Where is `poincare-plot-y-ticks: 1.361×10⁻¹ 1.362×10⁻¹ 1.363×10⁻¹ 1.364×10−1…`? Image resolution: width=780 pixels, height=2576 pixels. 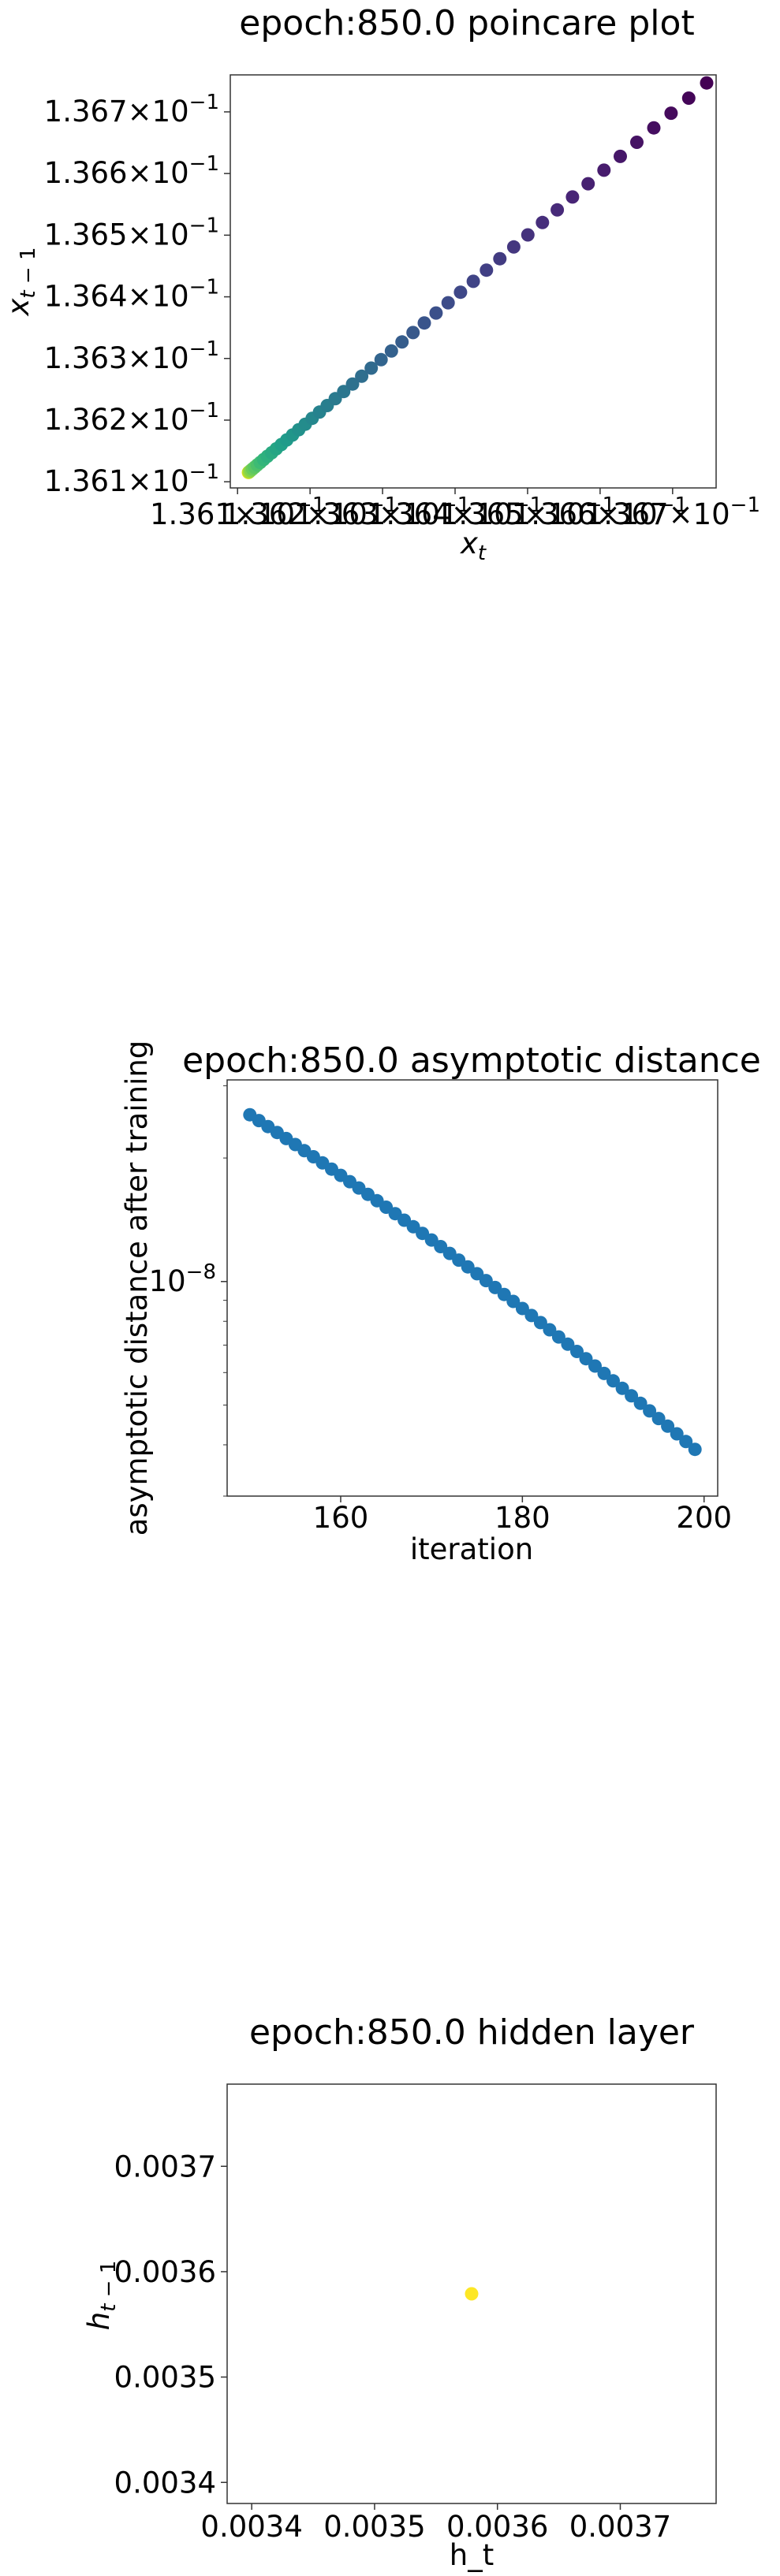
poincare-plot-y-ticks: 1.361×10⁻¹ 1.362×10⁻¹ 1.363×10⁻¹ 1.364×10−1… is located at coordinates (137, 294).